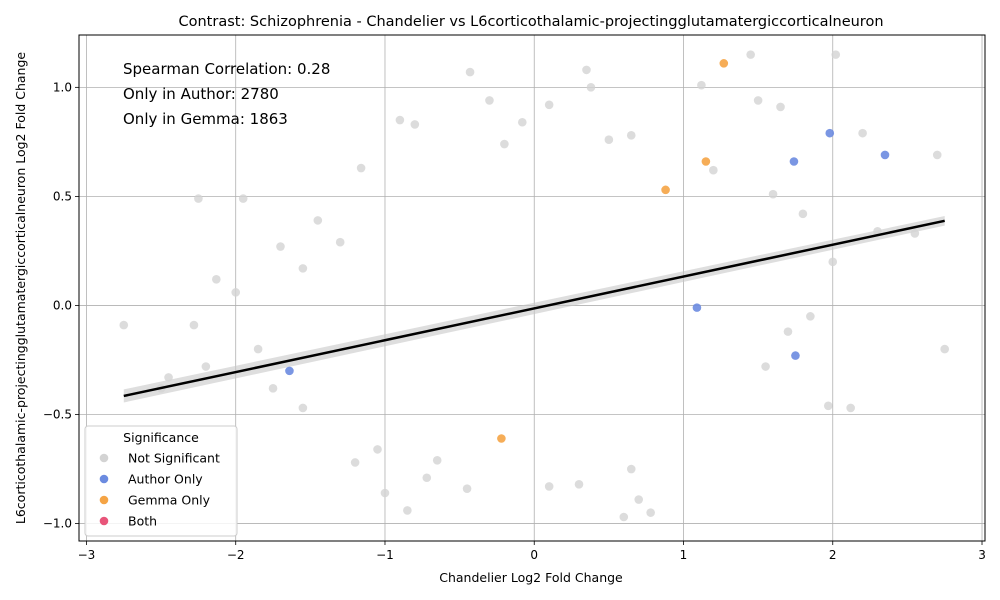 This screenshot has width=1000, height=600. What do you see at coordinates (165, 479) in the screenshot?
I see `legend-label: Author Only` at bounding box center [165, 479].